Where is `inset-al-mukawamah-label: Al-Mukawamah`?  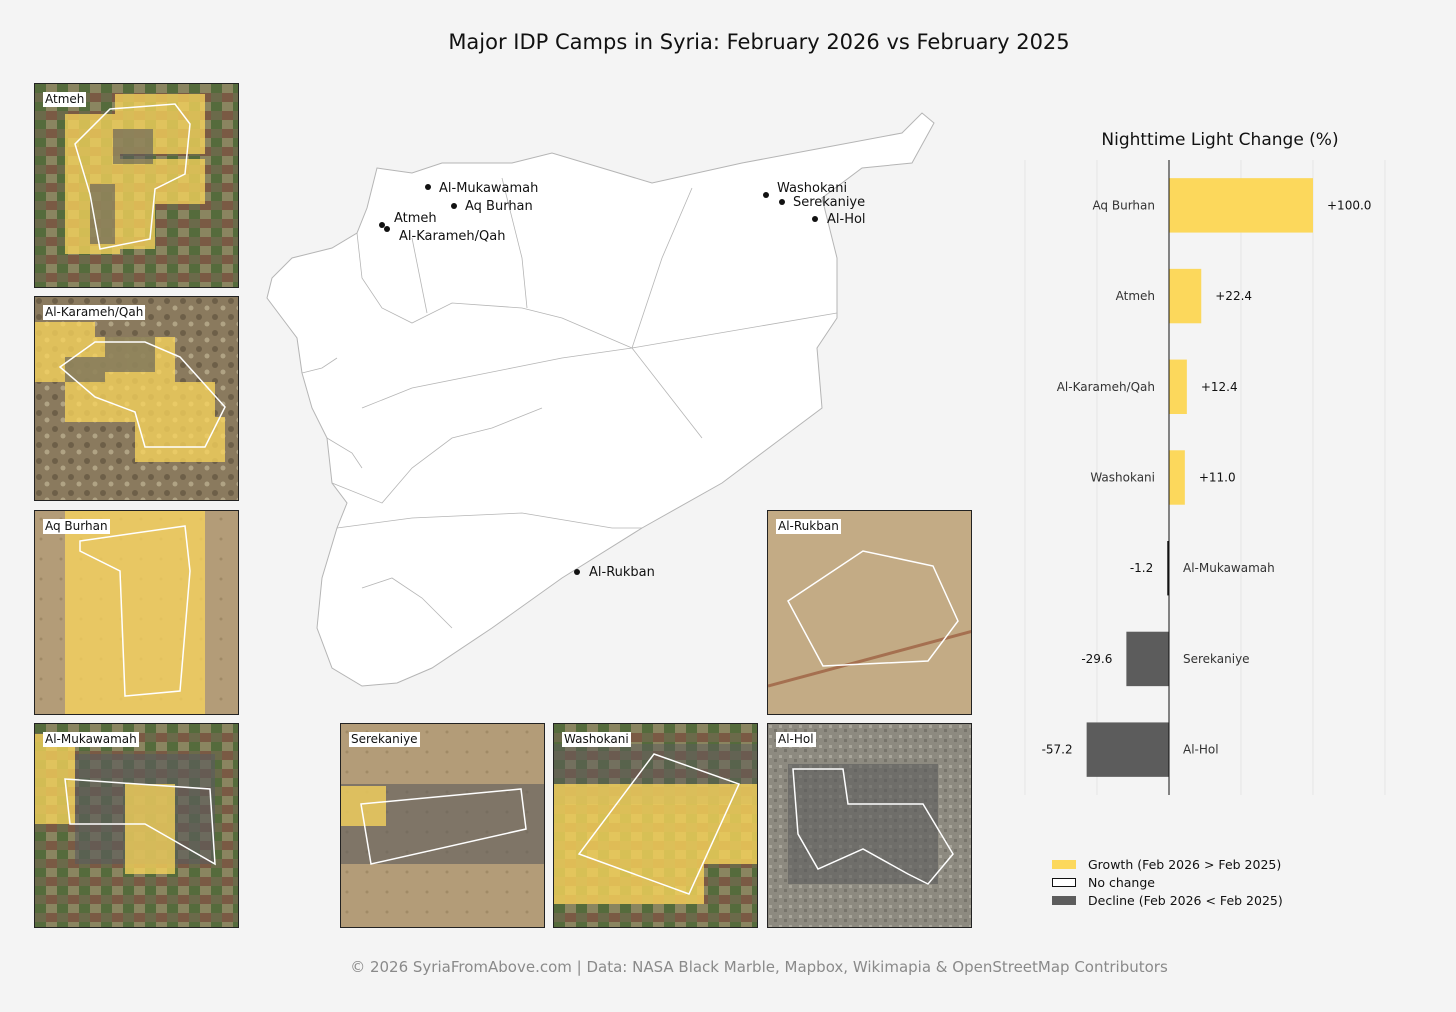
inset-al-mukawamah-label: Al-Mukawamah is located at coordinates (91, 739).